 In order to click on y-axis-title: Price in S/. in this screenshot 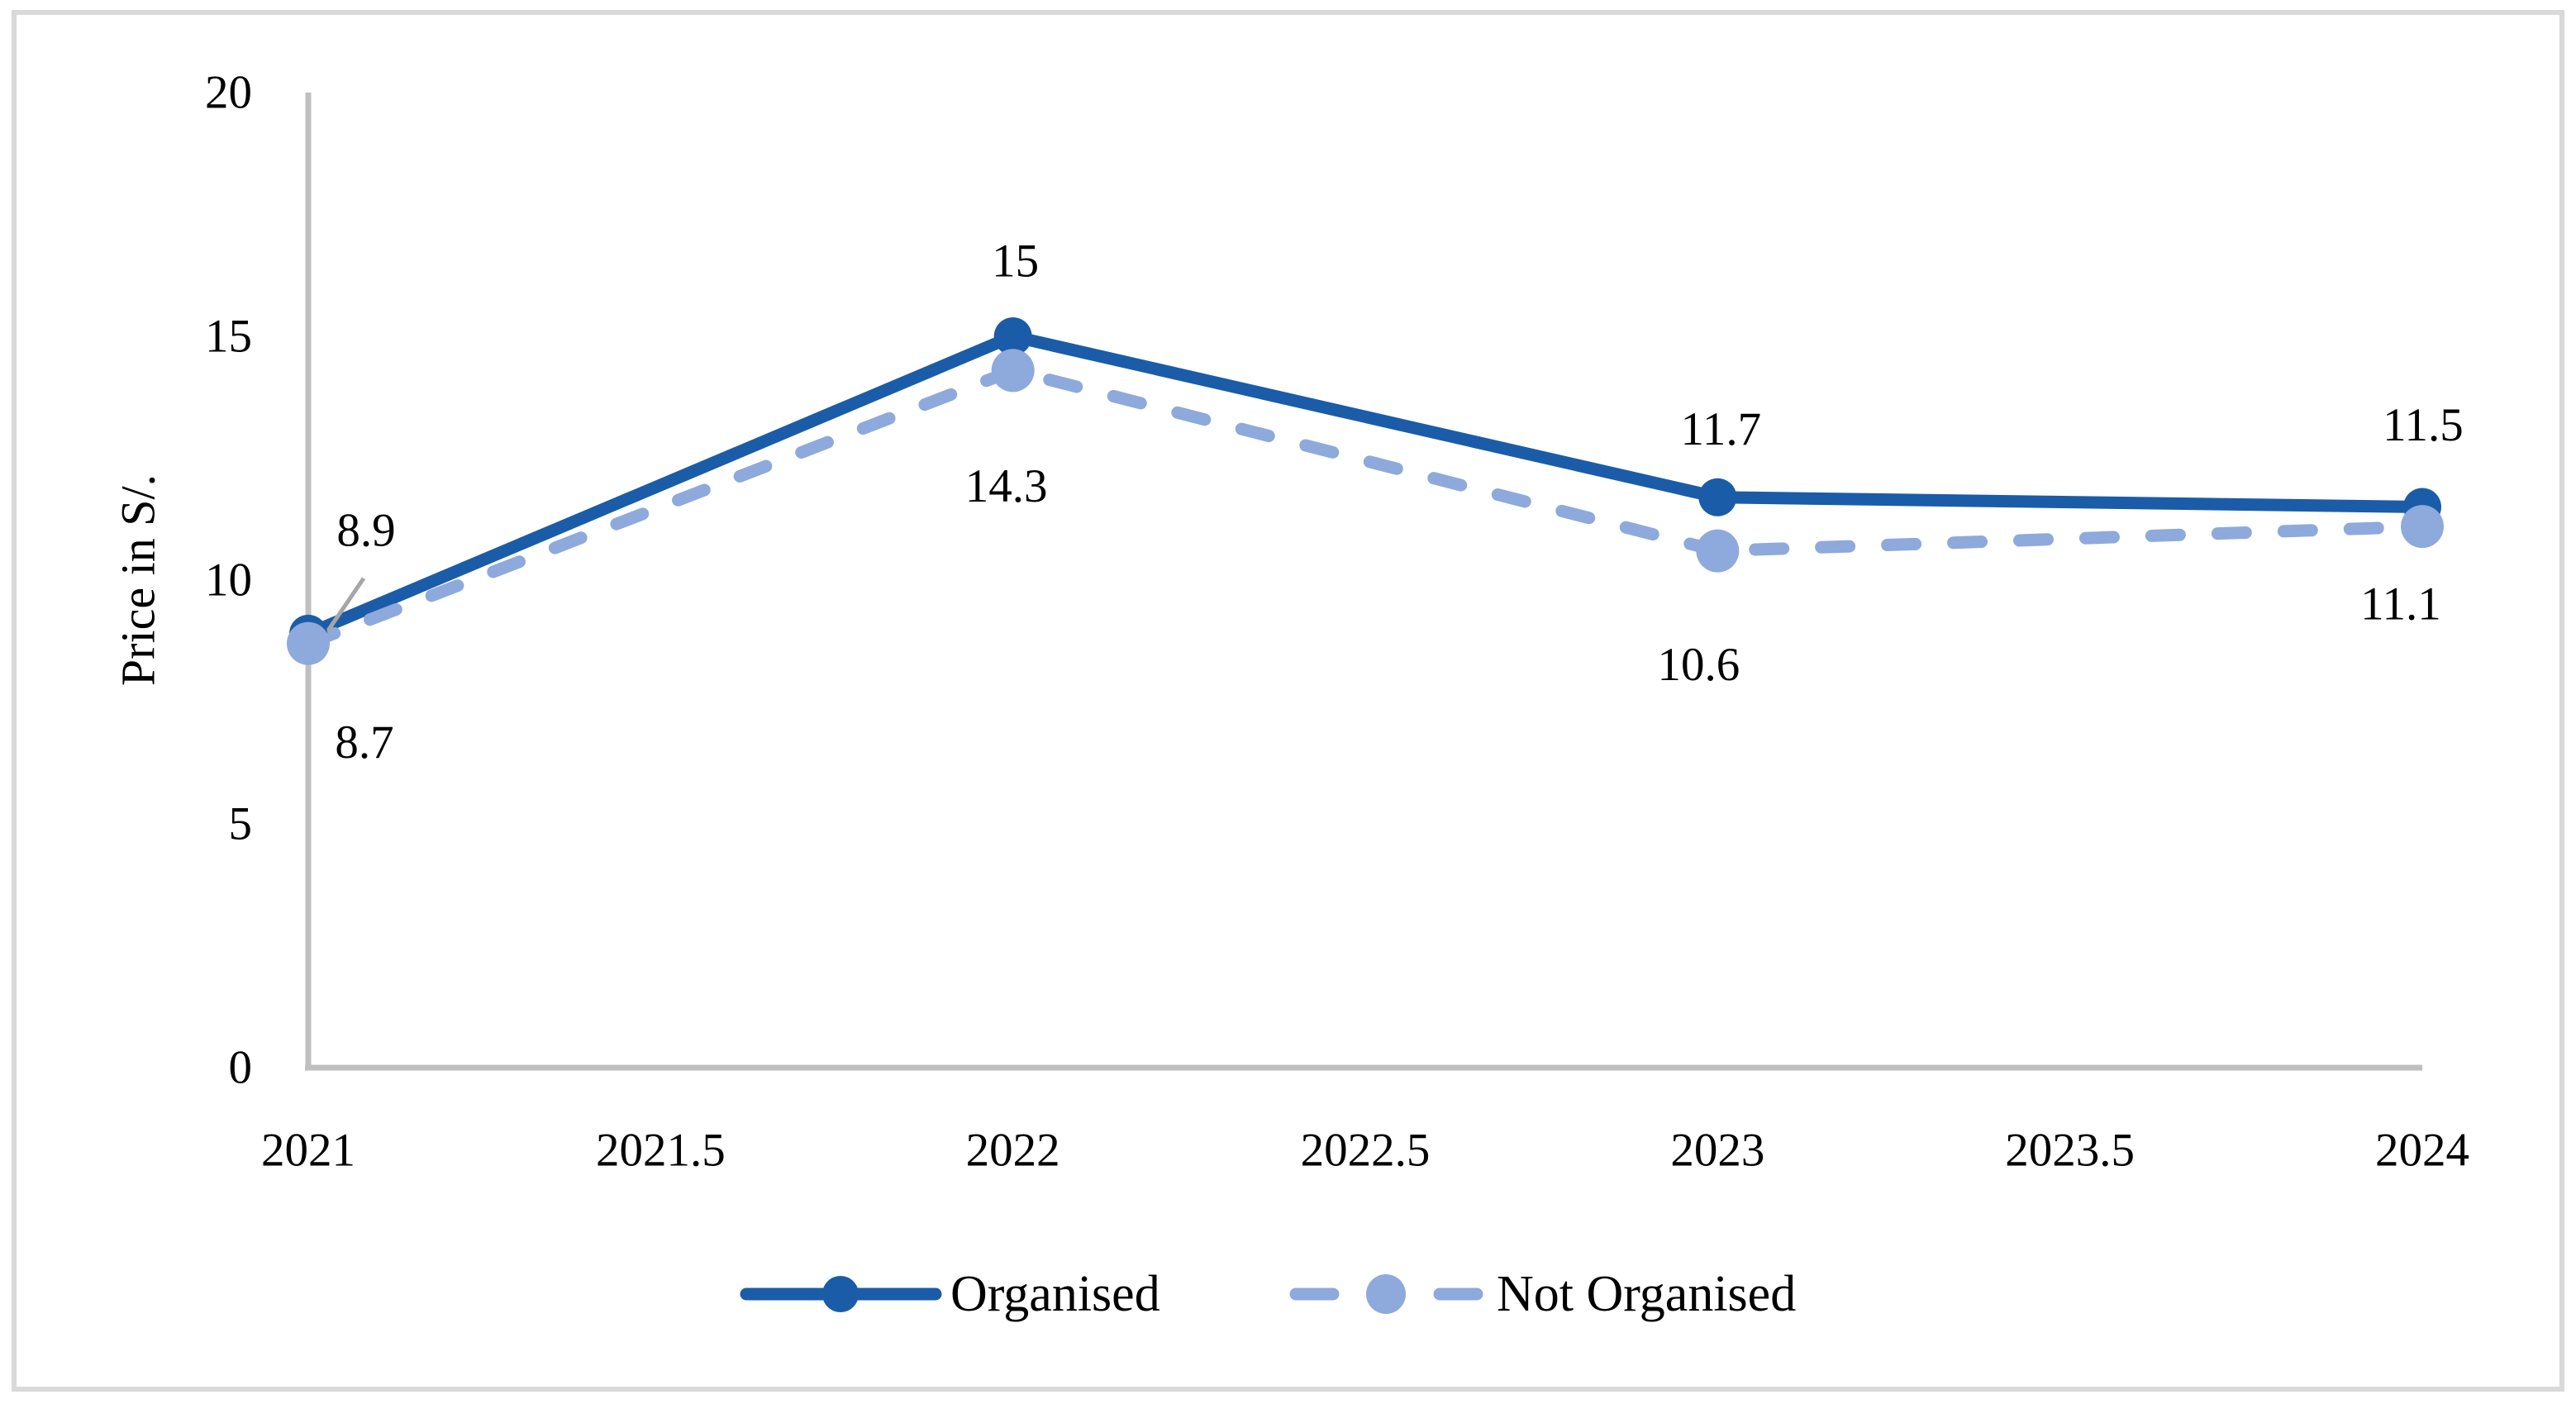, I will do `click(138, 580)`.